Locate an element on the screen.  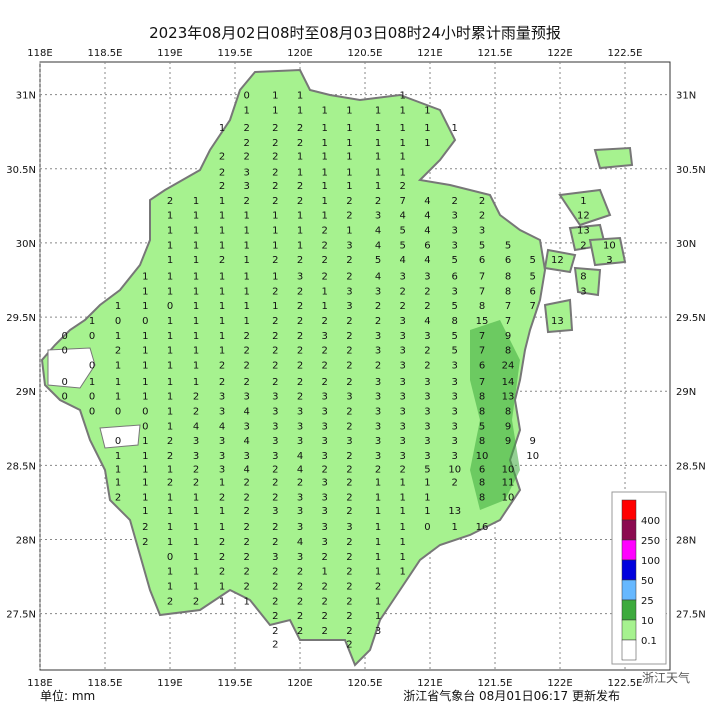
rain-value: 13 is located at coordinates (583, 231).